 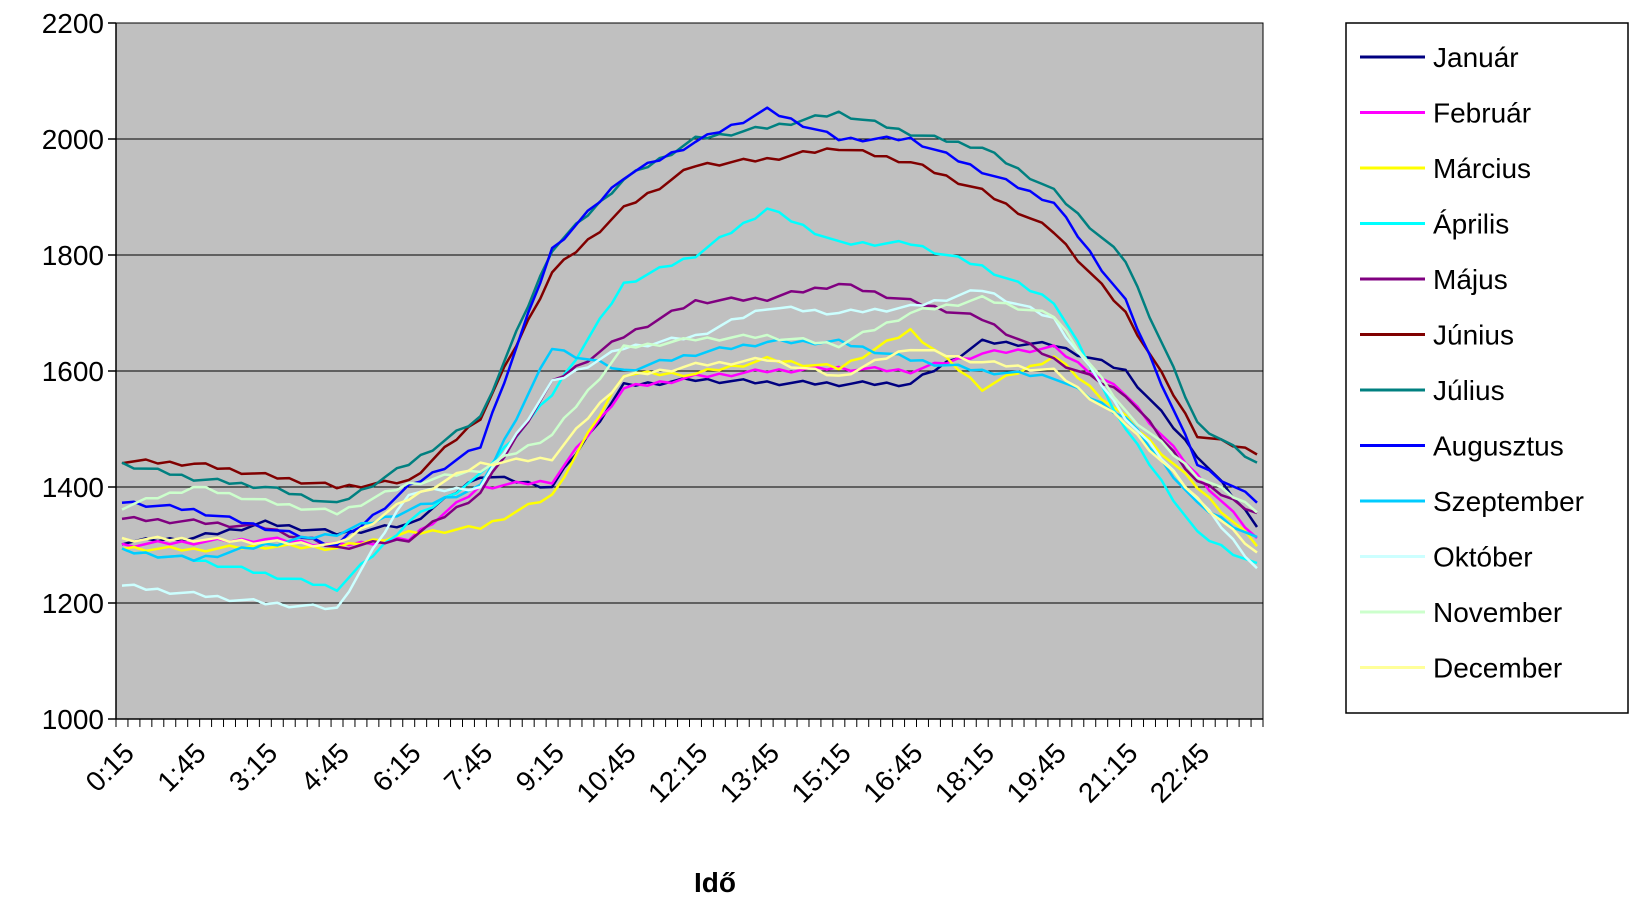 What do you see at coordinates (325, 767) in the screenshot?
I see `x-tick-label: 4:45` at bounding box center [325, 767].